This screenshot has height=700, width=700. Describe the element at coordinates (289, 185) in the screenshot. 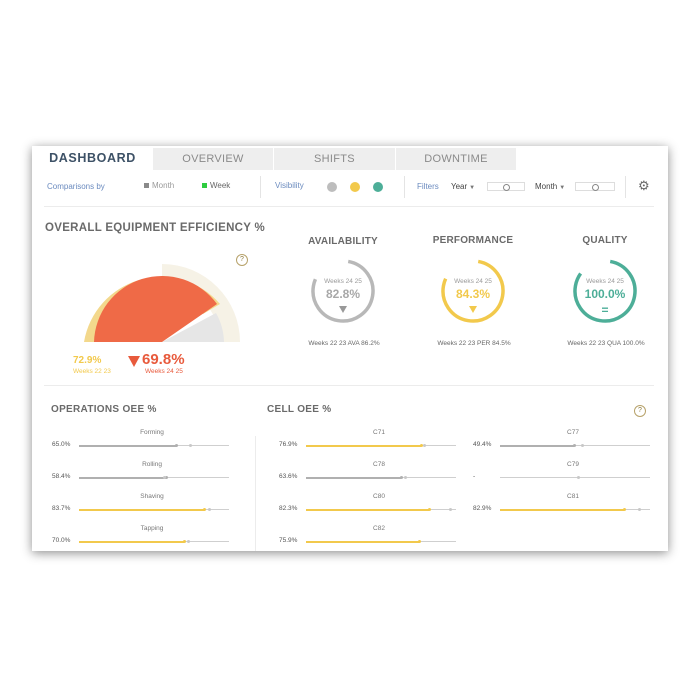

I see `visibility-label: Visibility` at that location.